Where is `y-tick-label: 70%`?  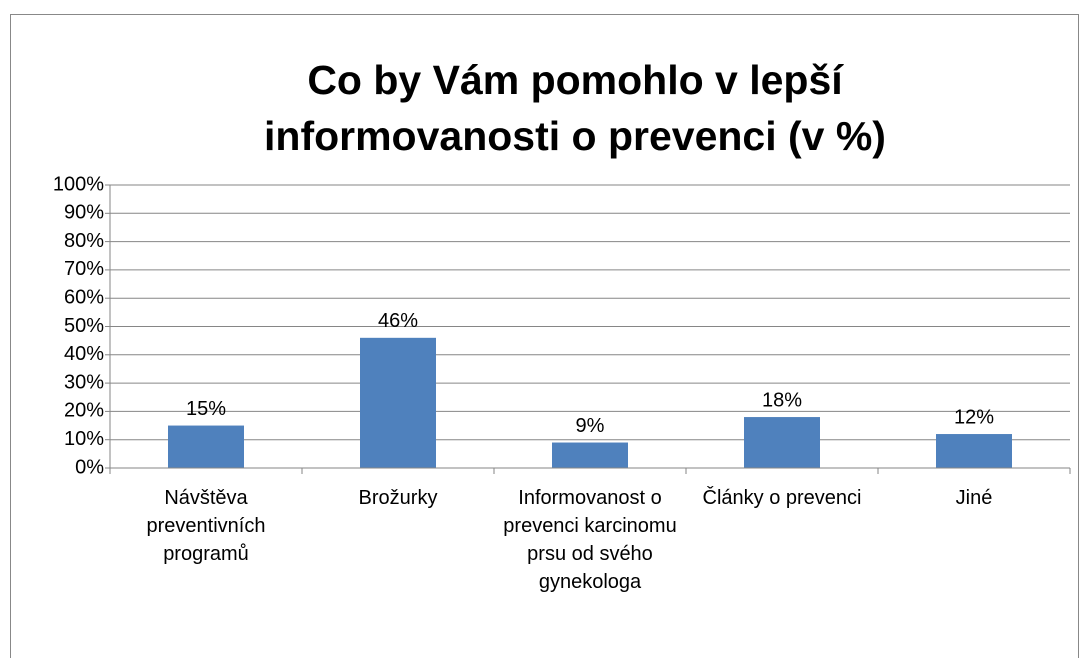
y-tick-label: 70% is located at coordinates (84, 269).